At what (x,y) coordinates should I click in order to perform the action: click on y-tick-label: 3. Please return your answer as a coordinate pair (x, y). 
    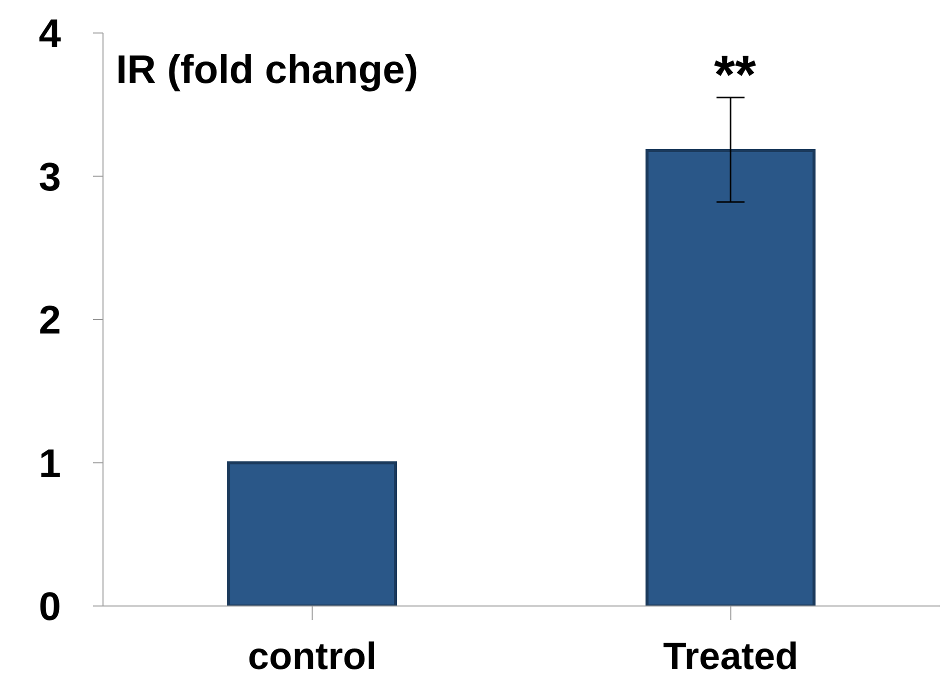
    Looking at the image, I should click on (49, 177).